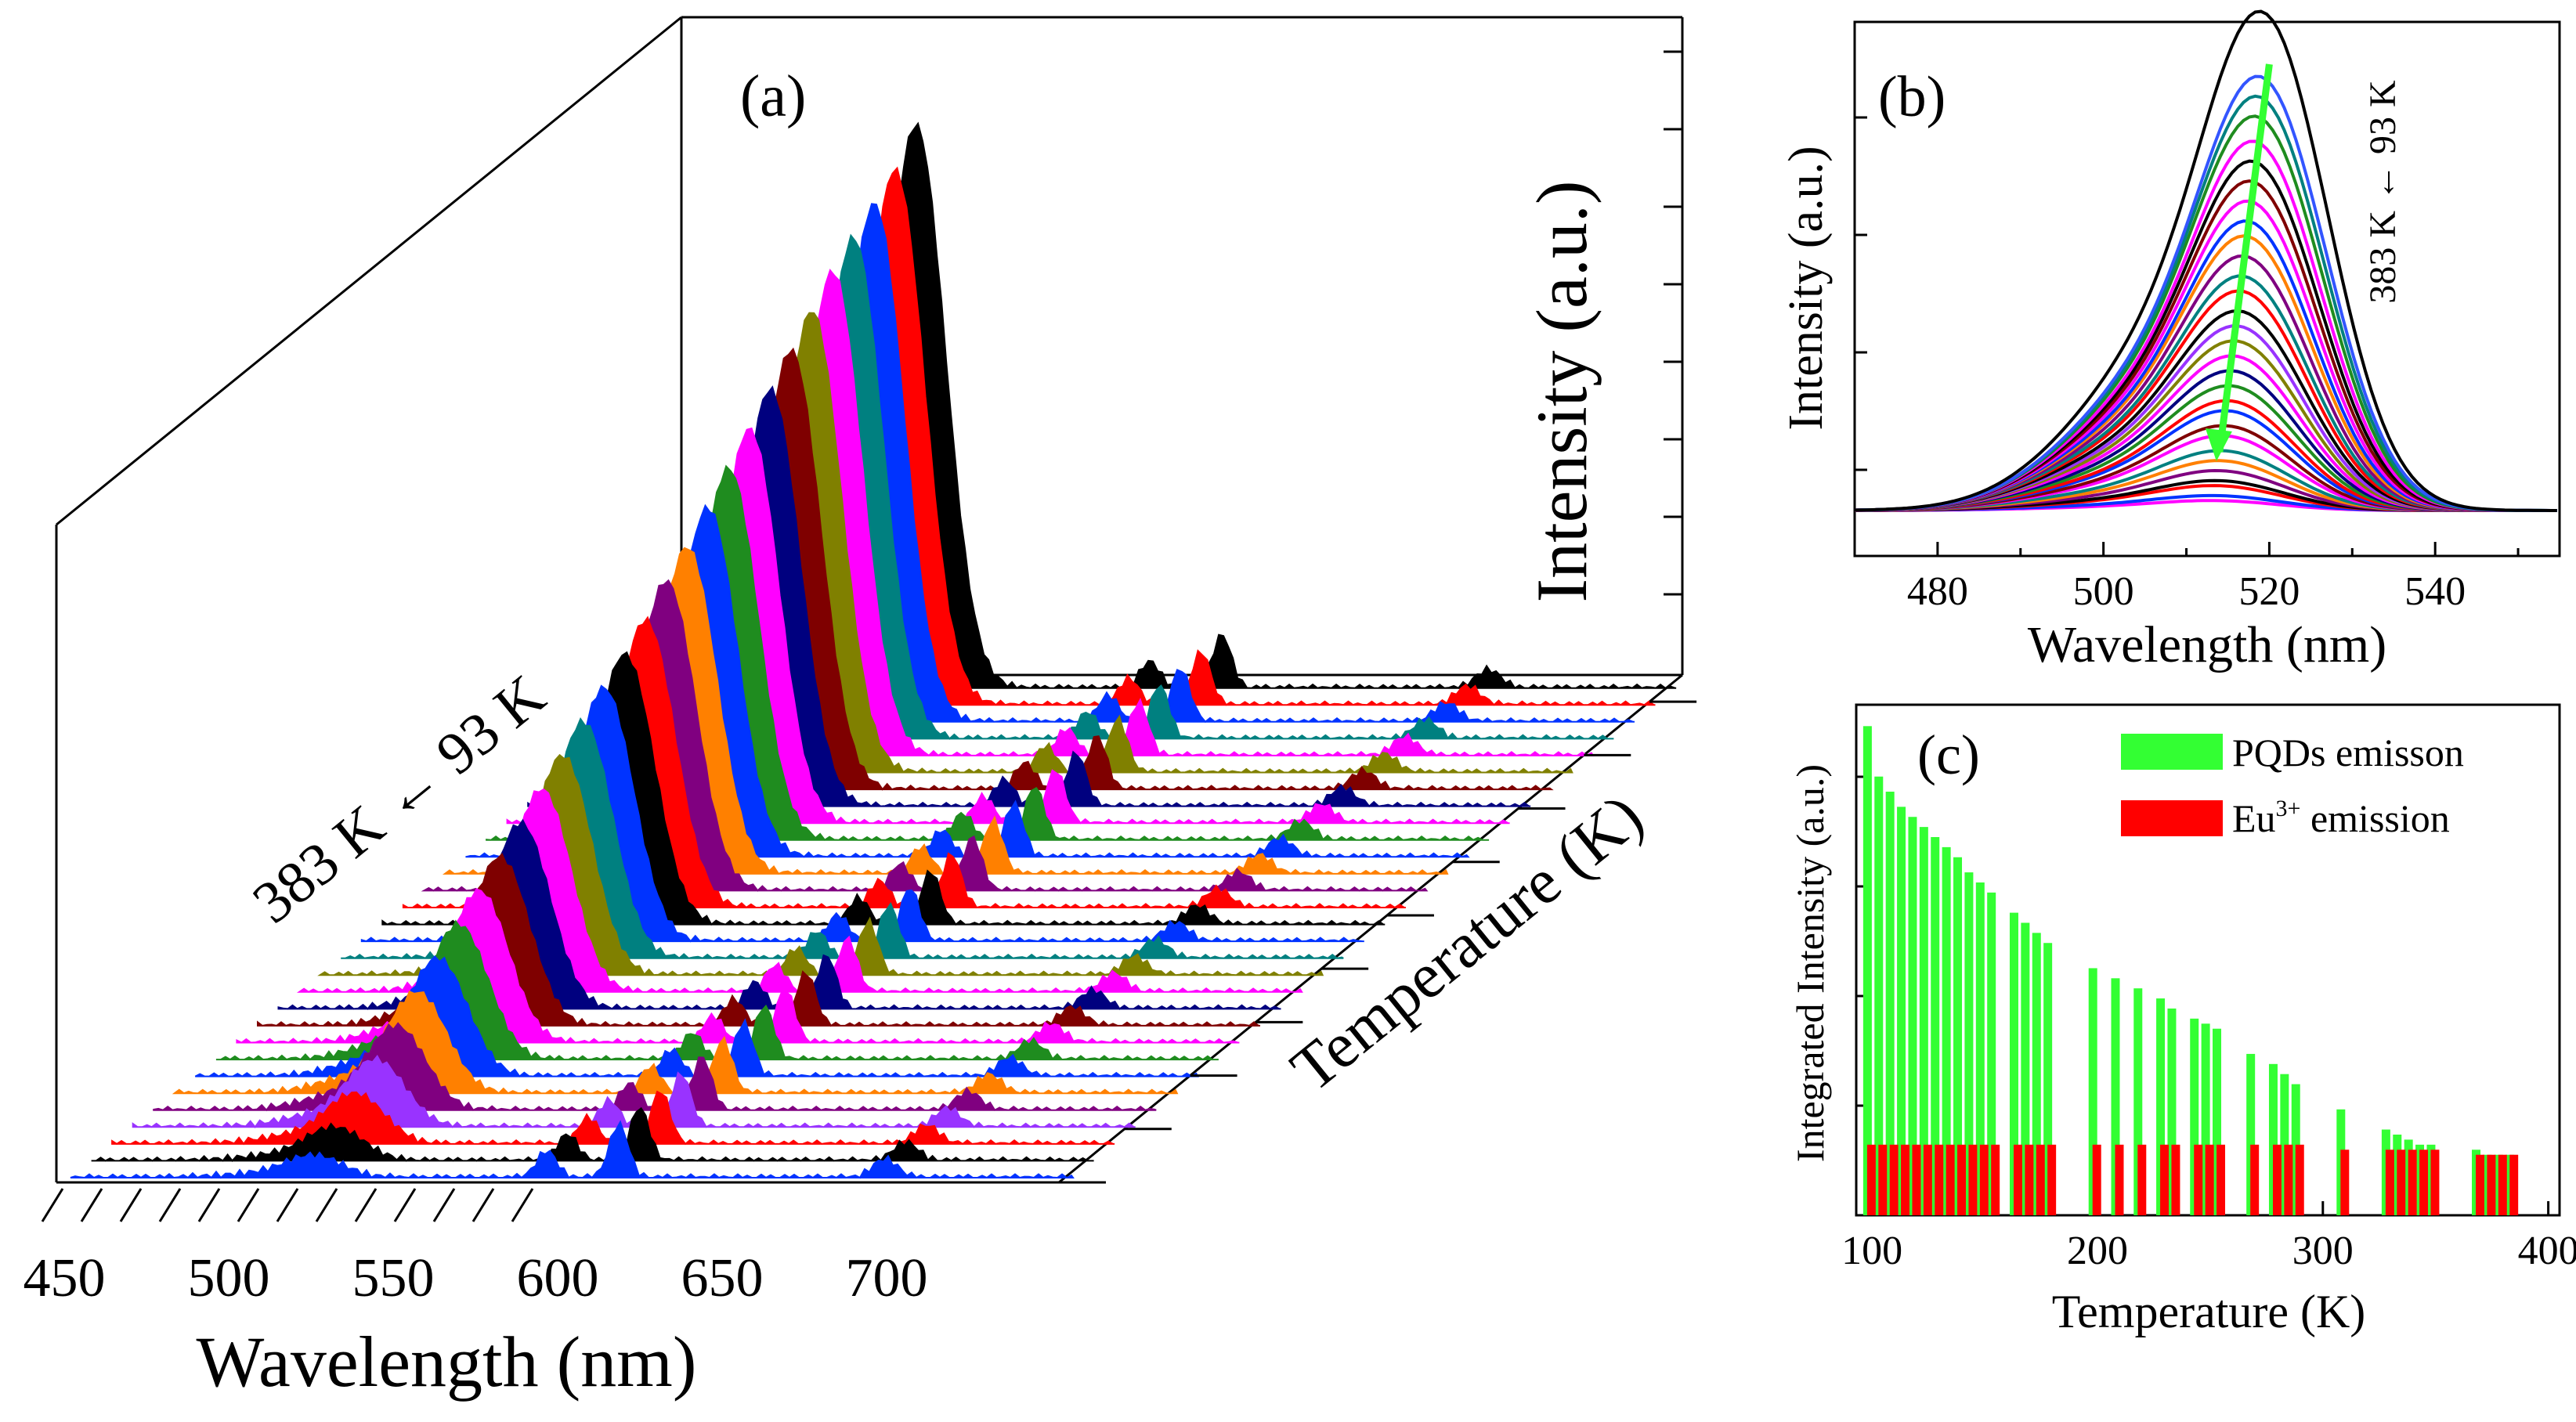 The height and width of the screenshot is (1422, 2576). What do you see at coordinates (2218, 445) in the screenshot?
I see `panel-b-arrow-head` at bounding box center [2218, 445].